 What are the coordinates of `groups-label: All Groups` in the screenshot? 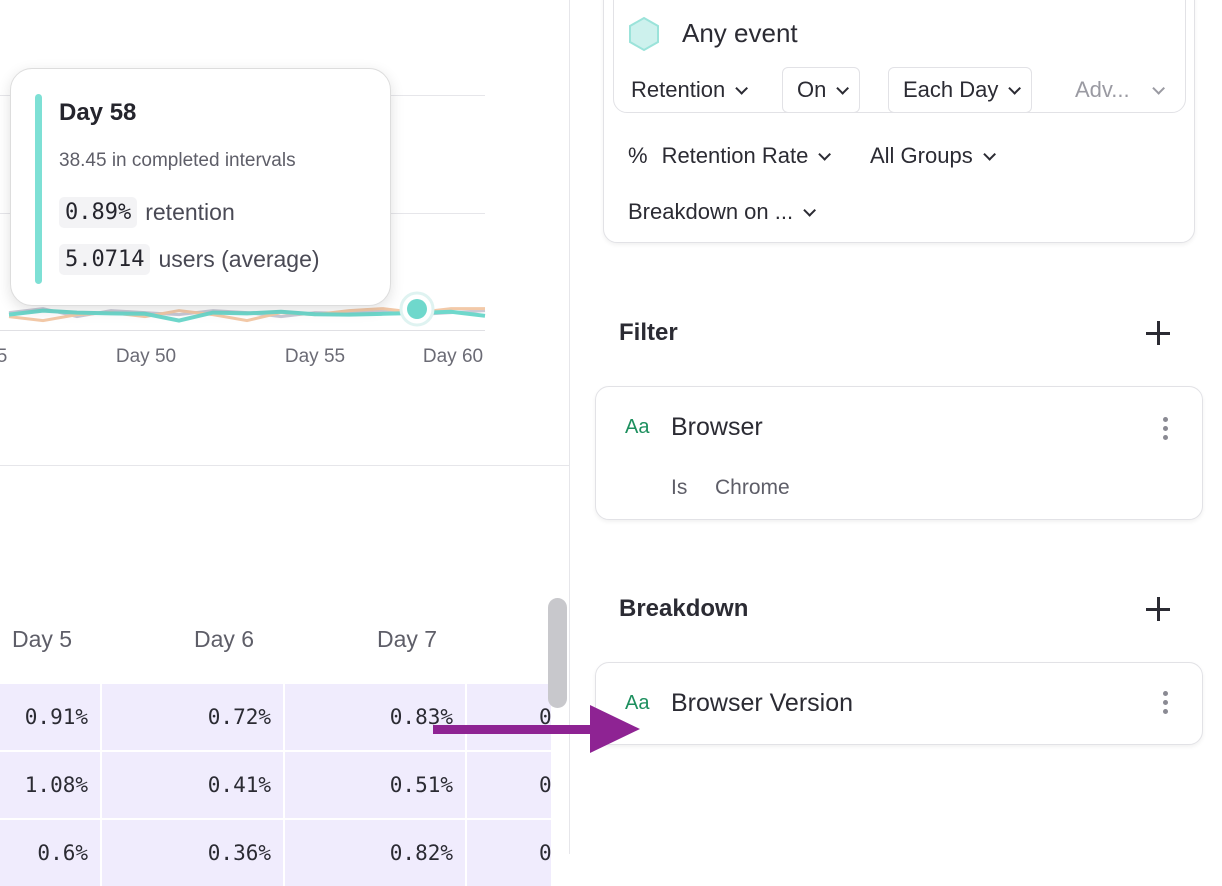 It's located at (921, 155).